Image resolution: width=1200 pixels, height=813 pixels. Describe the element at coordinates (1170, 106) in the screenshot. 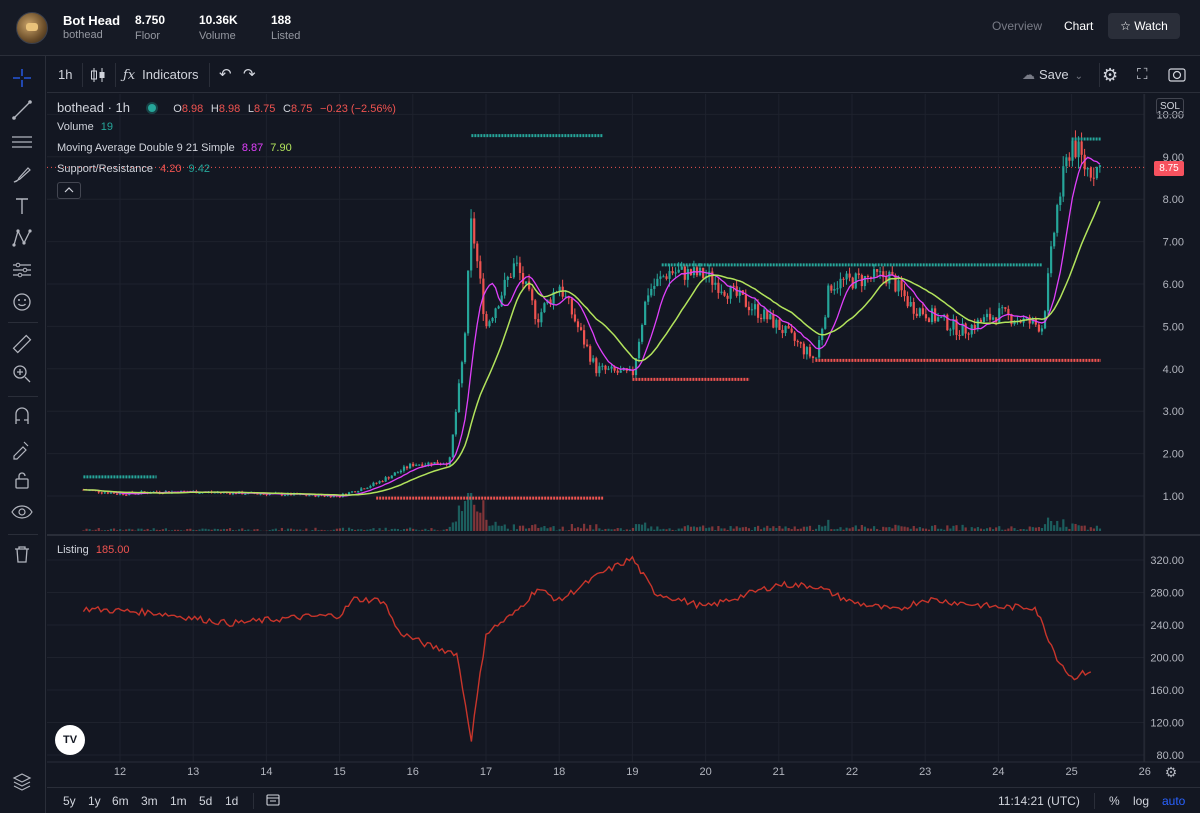

I see `currency-badge: SOL` at that location.